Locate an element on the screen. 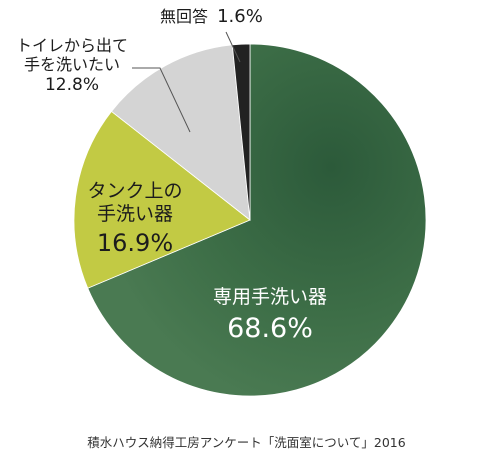 The width and height of the screenshot is (493, 462). slice-label-noanswer-value: 1.6% is located at coordinates (240, 16).